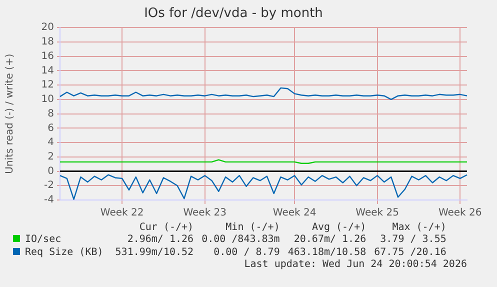 Image resolution: width=497 pixels, height=287 pixels. Describe the element at coordinates (294, 213) in the screenshot. I see `x-tick-label: Week 24` at that location.